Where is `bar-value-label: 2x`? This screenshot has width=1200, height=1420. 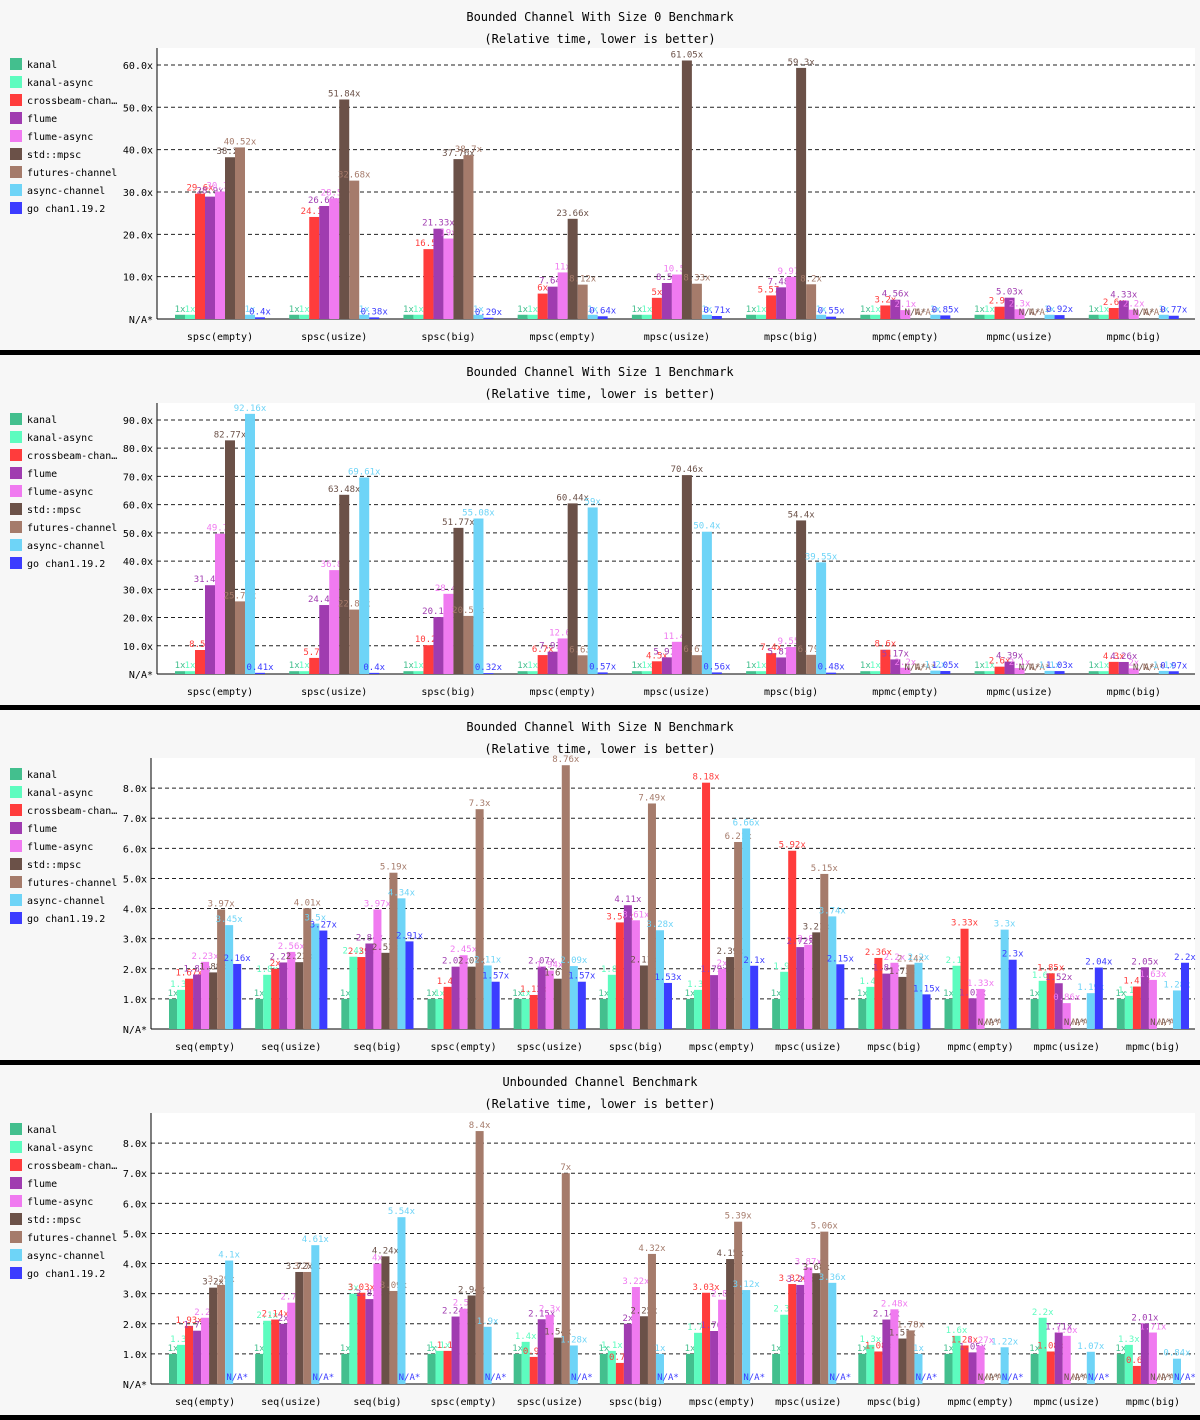 bar-value-label: 2x is located at coordinates (627, 1319).